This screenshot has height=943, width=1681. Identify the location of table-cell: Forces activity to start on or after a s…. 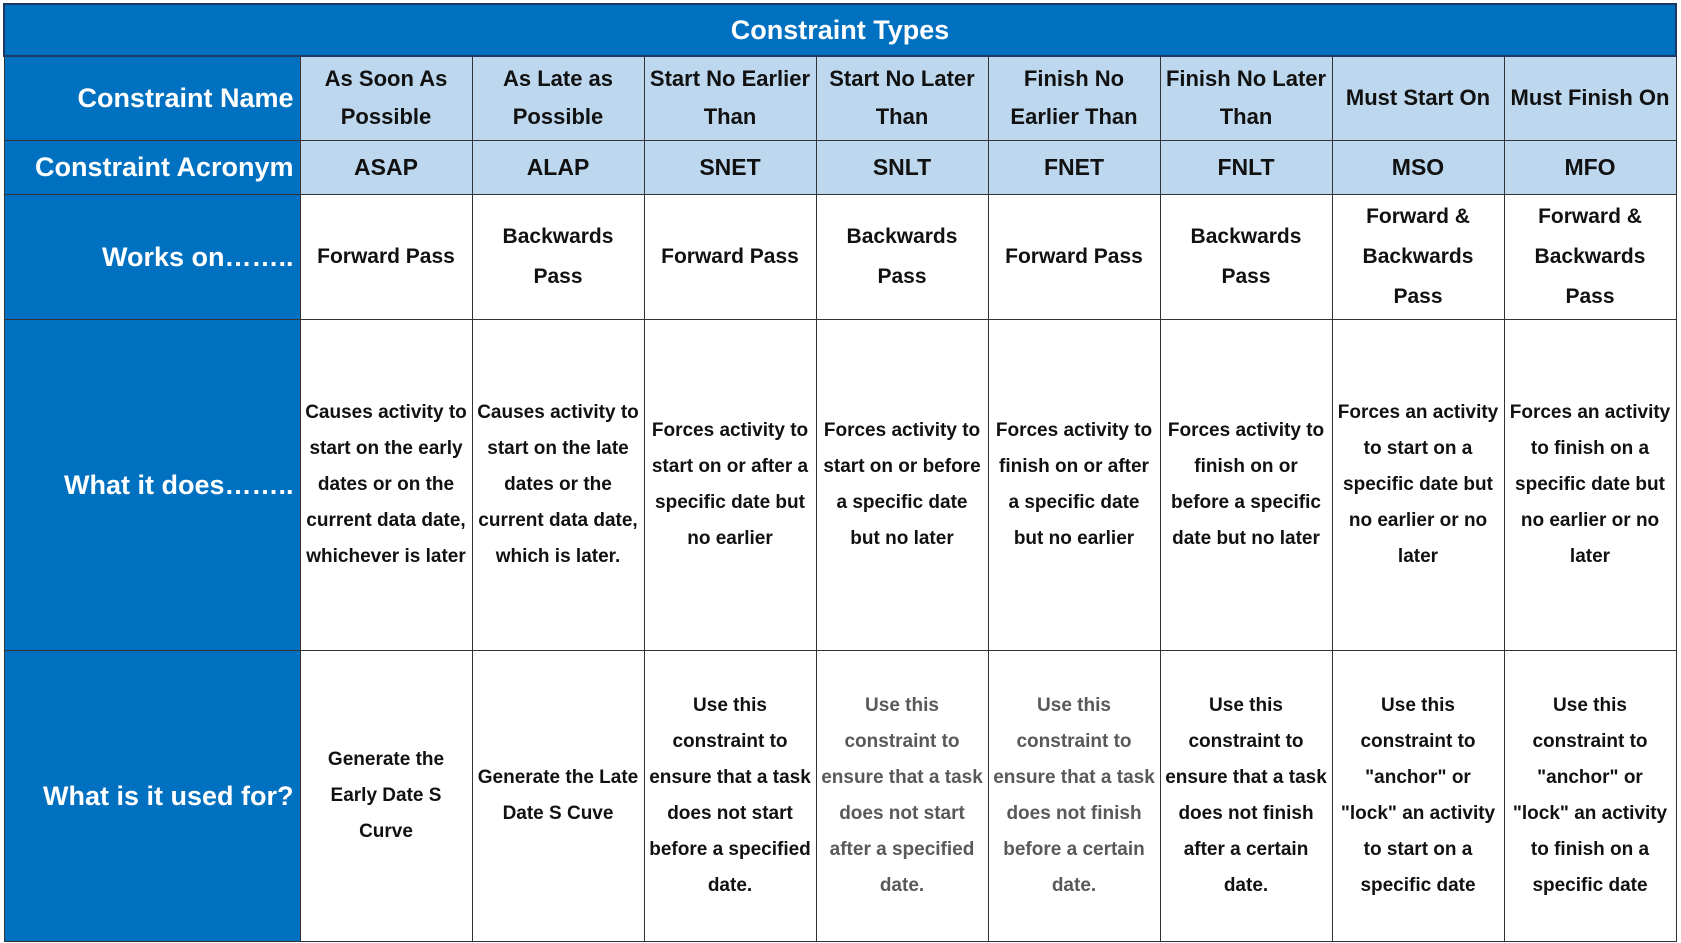
(730, 484).